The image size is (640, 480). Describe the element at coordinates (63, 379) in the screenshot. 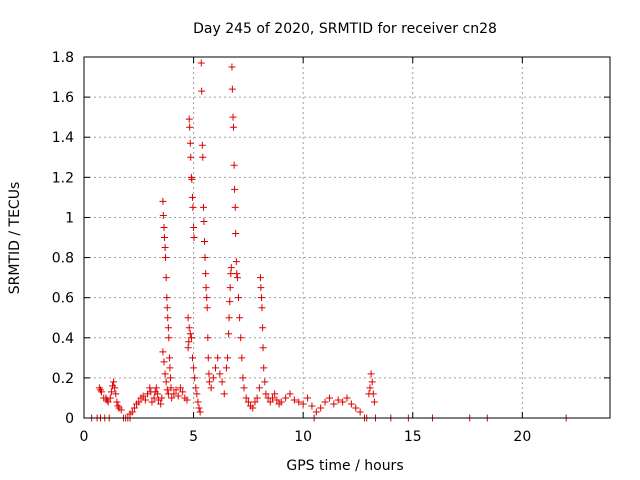

I see `y-tick-label: 0.2` at that location.